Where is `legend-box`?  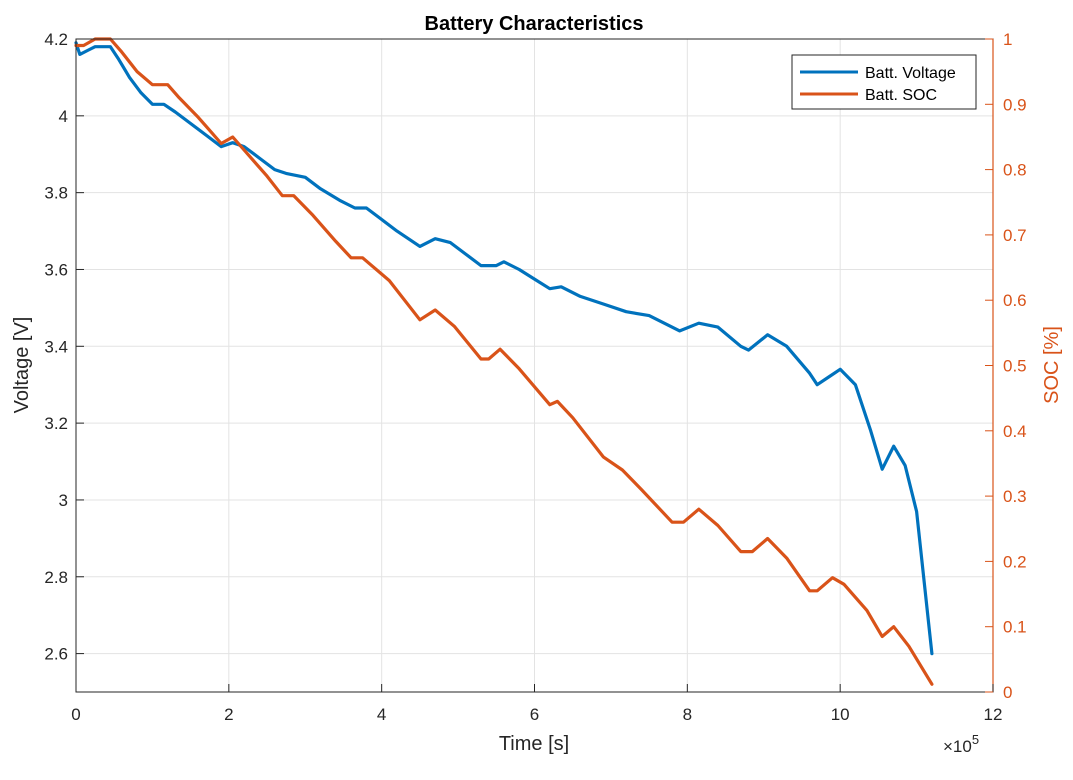 legend-box is located at coordinates (884, 82).